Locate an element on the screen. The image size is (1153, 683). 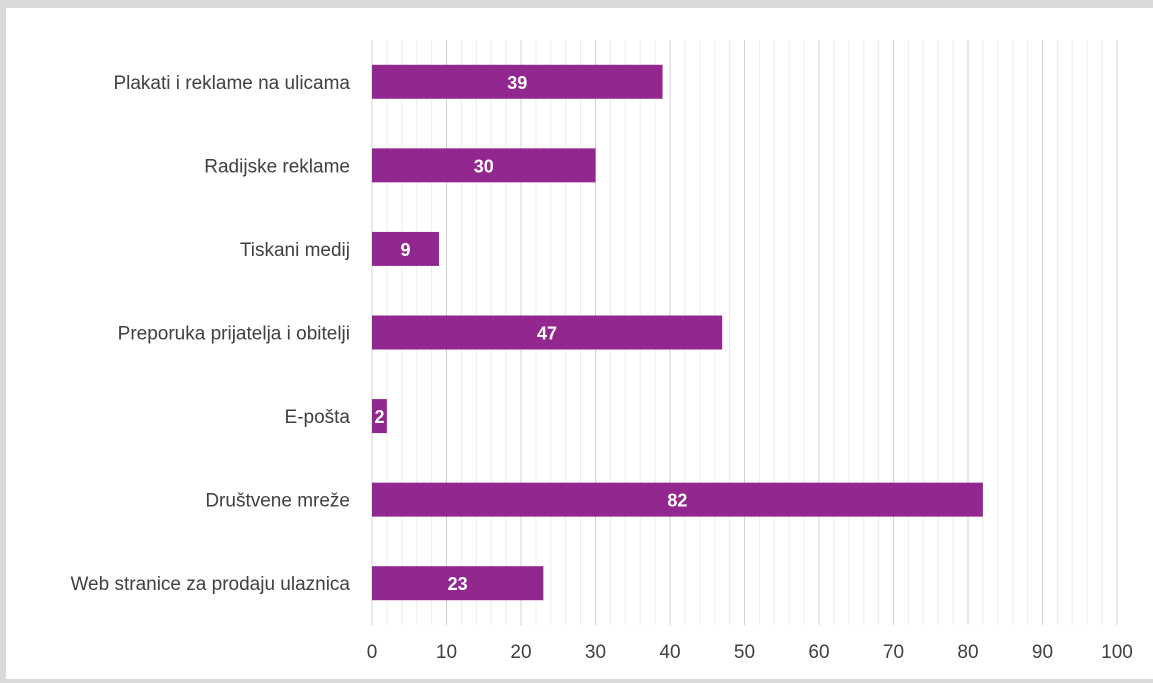
data-label: 82 is located at coordinates (677, 501).